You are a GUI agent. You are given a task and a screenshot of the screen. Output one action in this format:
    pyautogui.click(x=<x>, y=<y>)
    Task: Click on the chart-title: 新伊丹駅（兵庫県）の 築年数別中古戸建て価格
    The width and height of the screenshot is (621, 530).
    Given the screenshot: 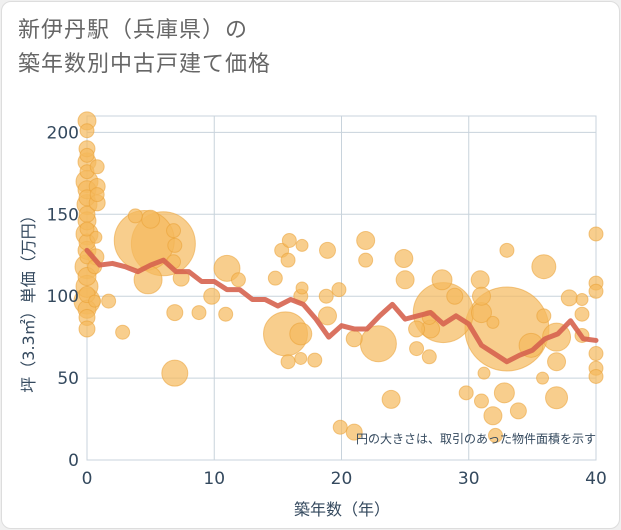 What is the action you would take?
    pyautogui.click(x=144, y=48)
    